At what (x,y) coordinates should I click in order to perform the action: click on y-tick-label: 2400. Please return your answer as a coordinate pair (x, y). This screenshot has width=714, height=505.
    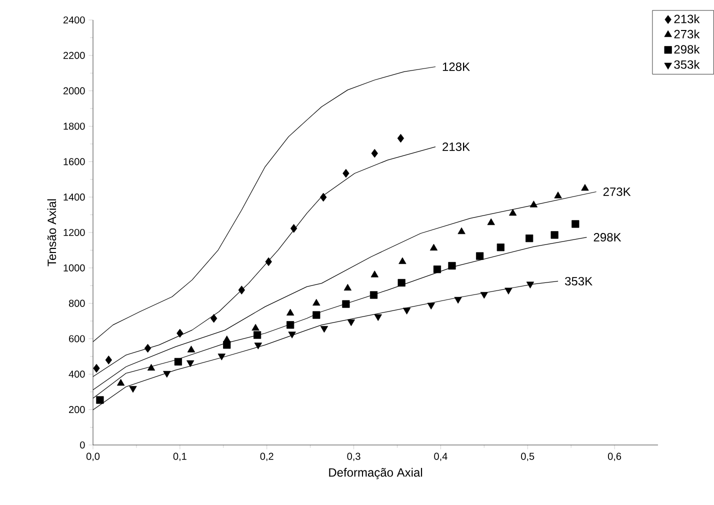
    Looking at the image, I should click on (74, 20).